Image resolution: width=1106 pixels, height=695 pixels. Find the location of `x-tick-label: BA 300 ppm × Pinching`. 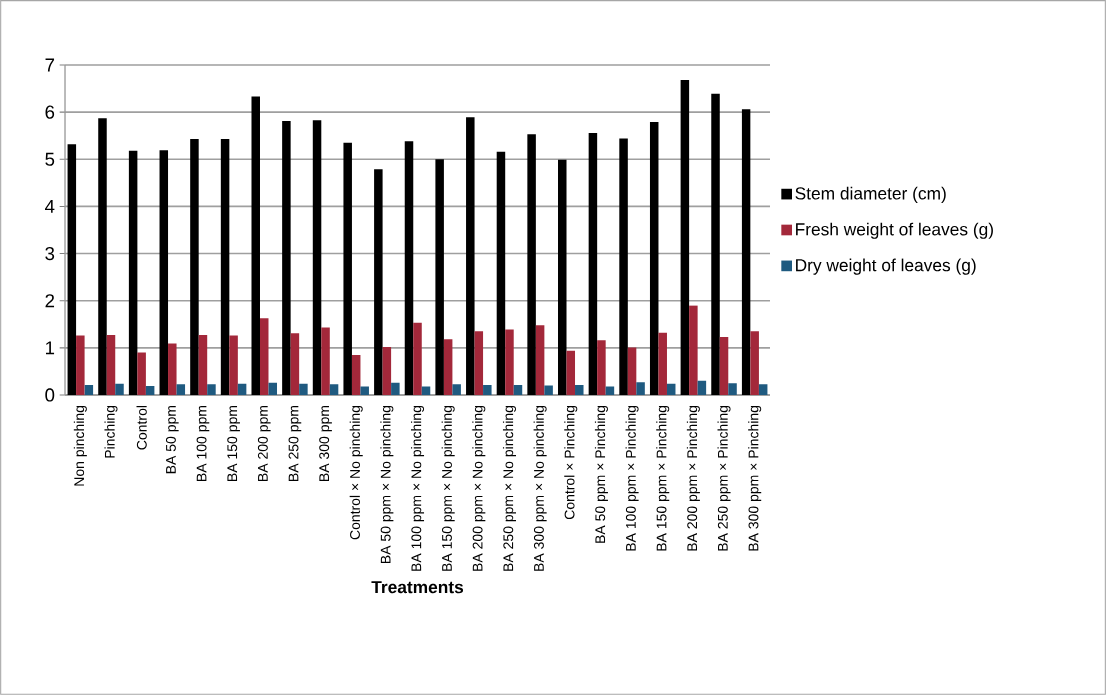

x-tick-label: BA 300 ppm × Pinching is located at coordinates (755, 478).